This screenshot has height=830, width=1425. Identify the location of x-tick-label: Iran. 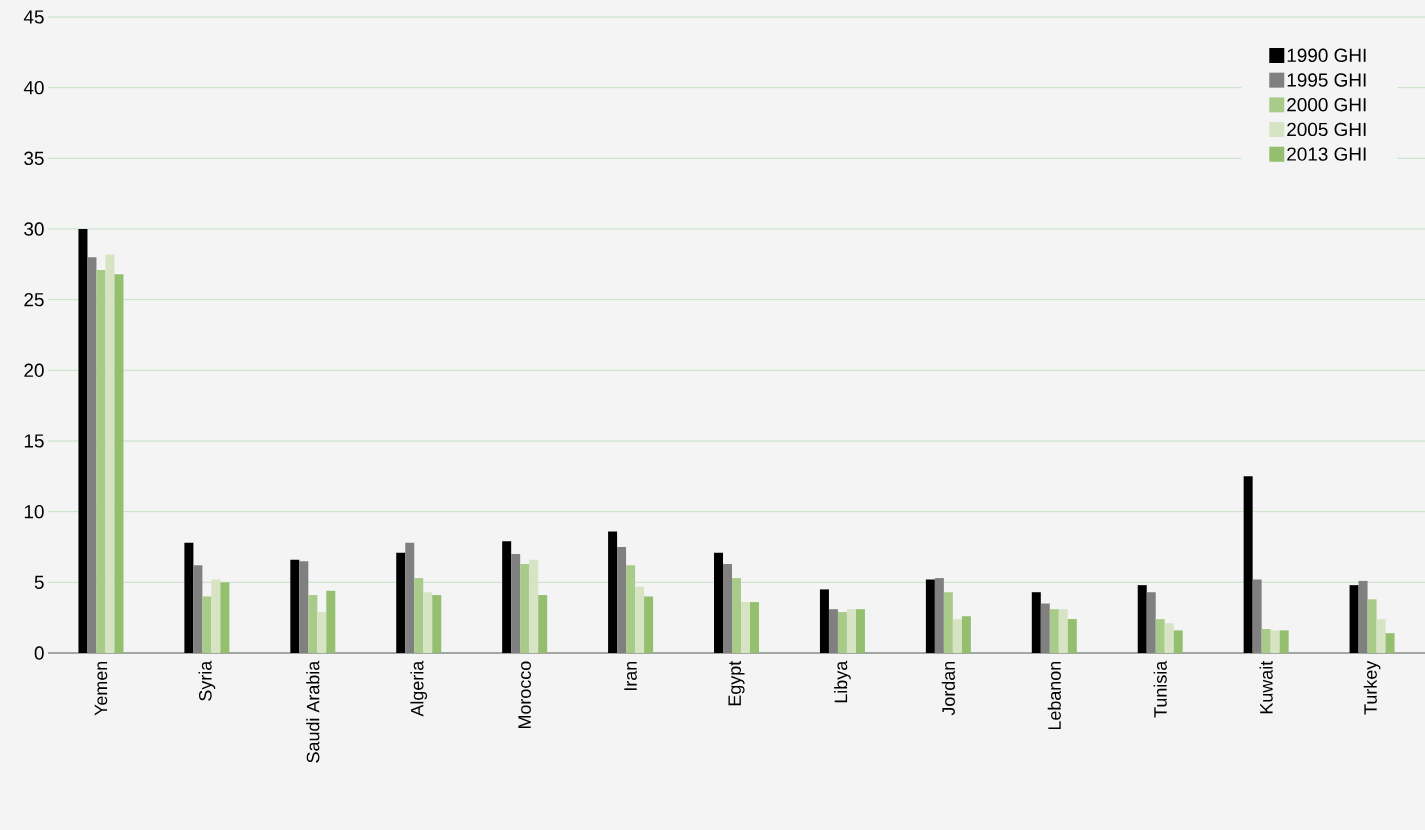
(630, 676).